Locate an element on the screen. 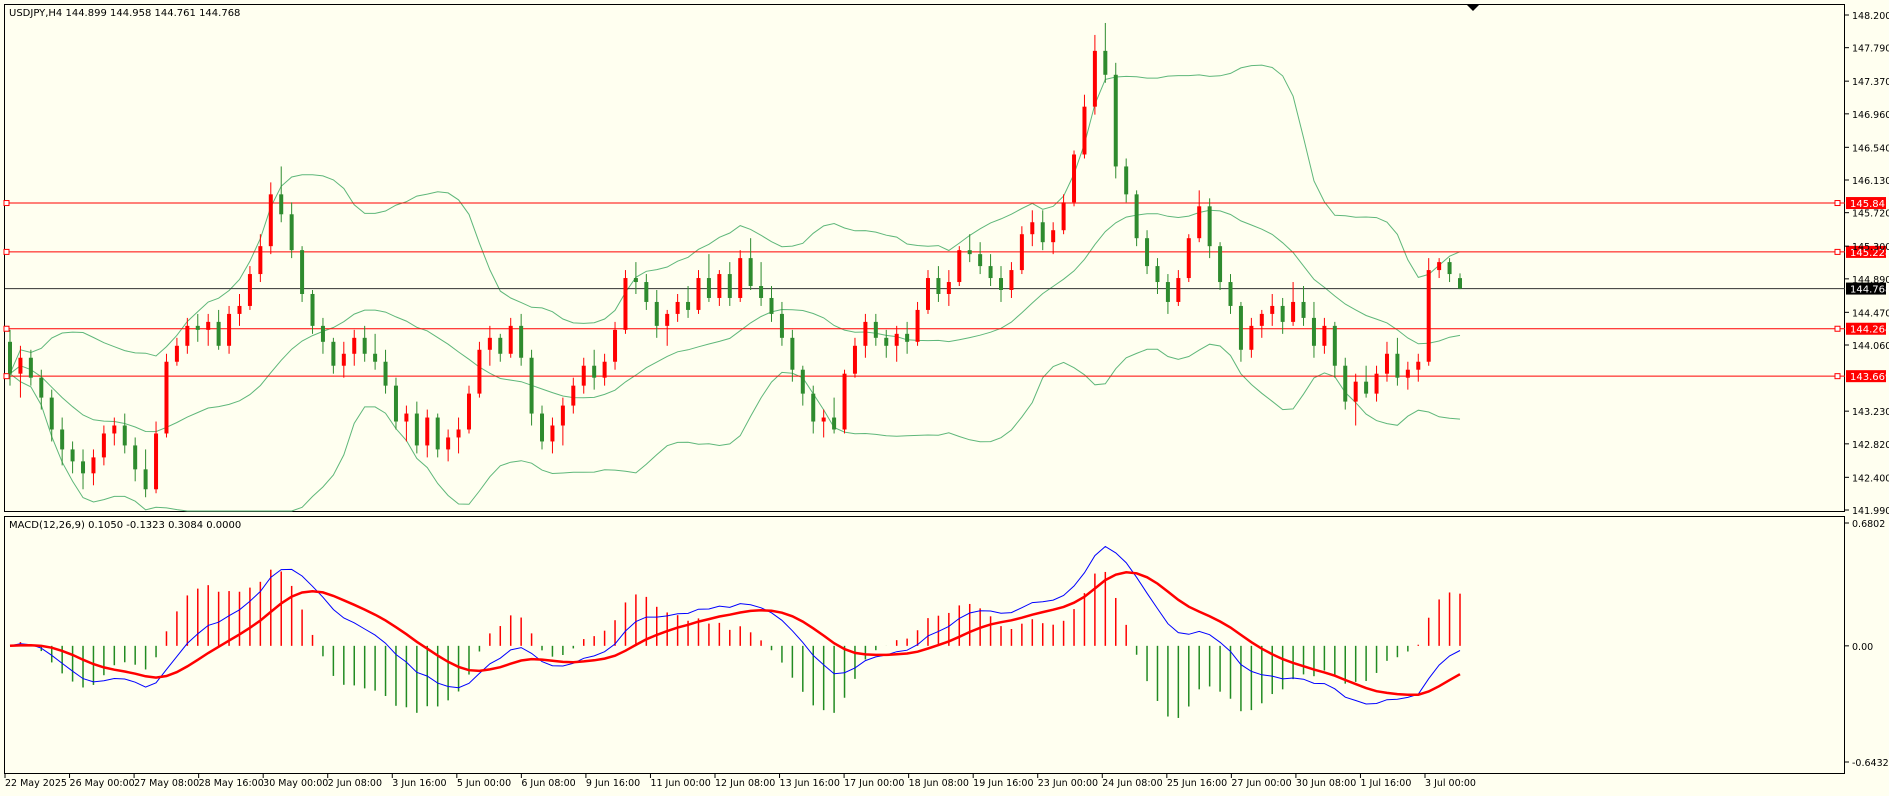 The image size is (1889, 796). price-axis-label: 146.130 is located at coordinates (1870, 181).